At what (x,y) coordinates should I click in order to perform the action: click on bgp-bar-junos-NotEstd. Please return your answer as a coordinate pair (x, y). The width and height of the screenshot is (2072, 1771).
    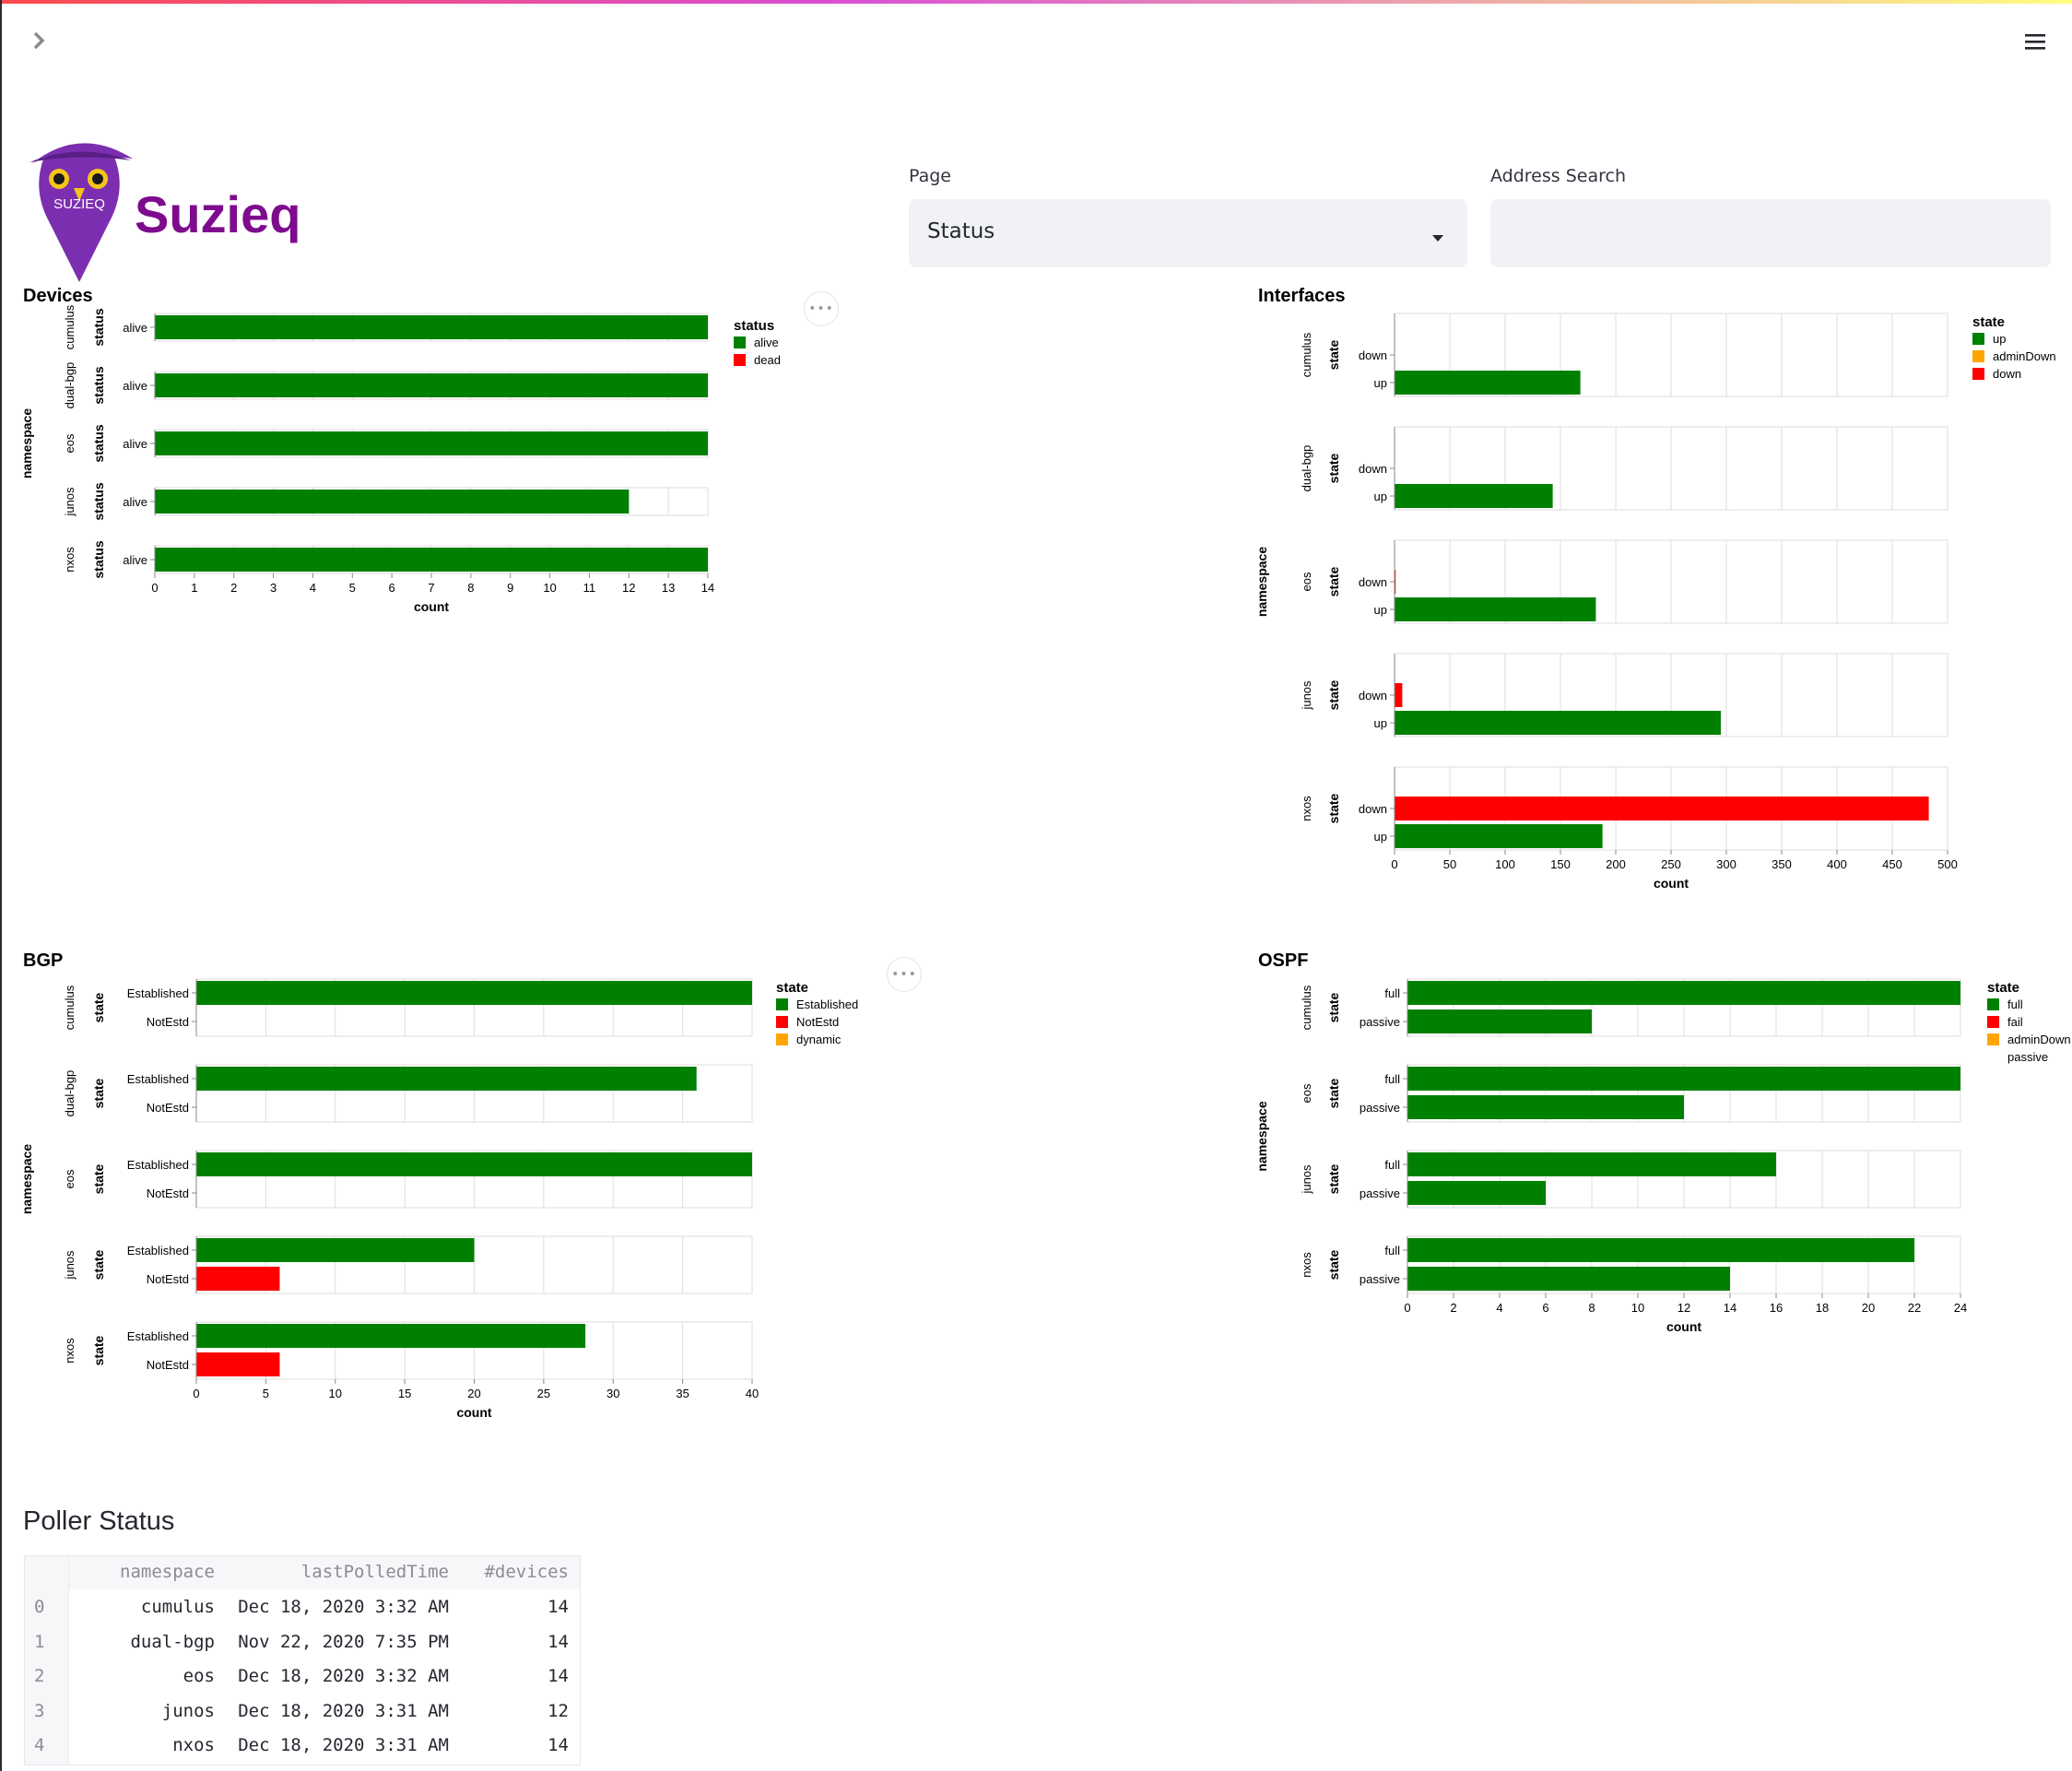
    Looking at the image, I should click on (238, 1279).